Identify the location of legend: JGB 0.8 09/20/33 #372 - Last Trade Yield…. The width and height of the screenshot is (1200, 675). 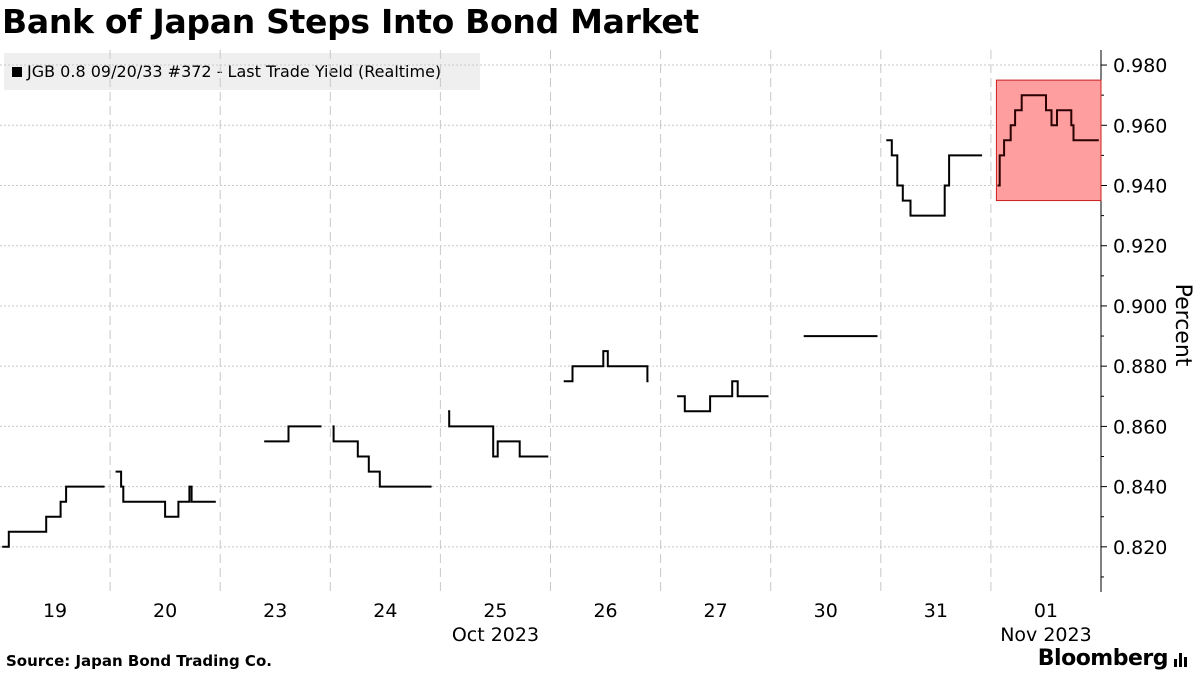
(242, 71).